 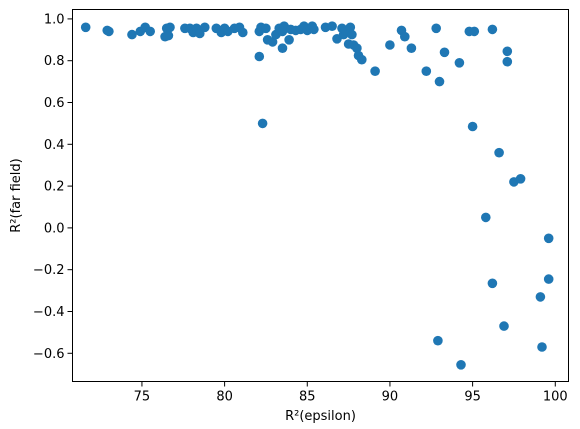 I want to click on x-axis-label: R²(epsilon), so click(x=320, y=416).